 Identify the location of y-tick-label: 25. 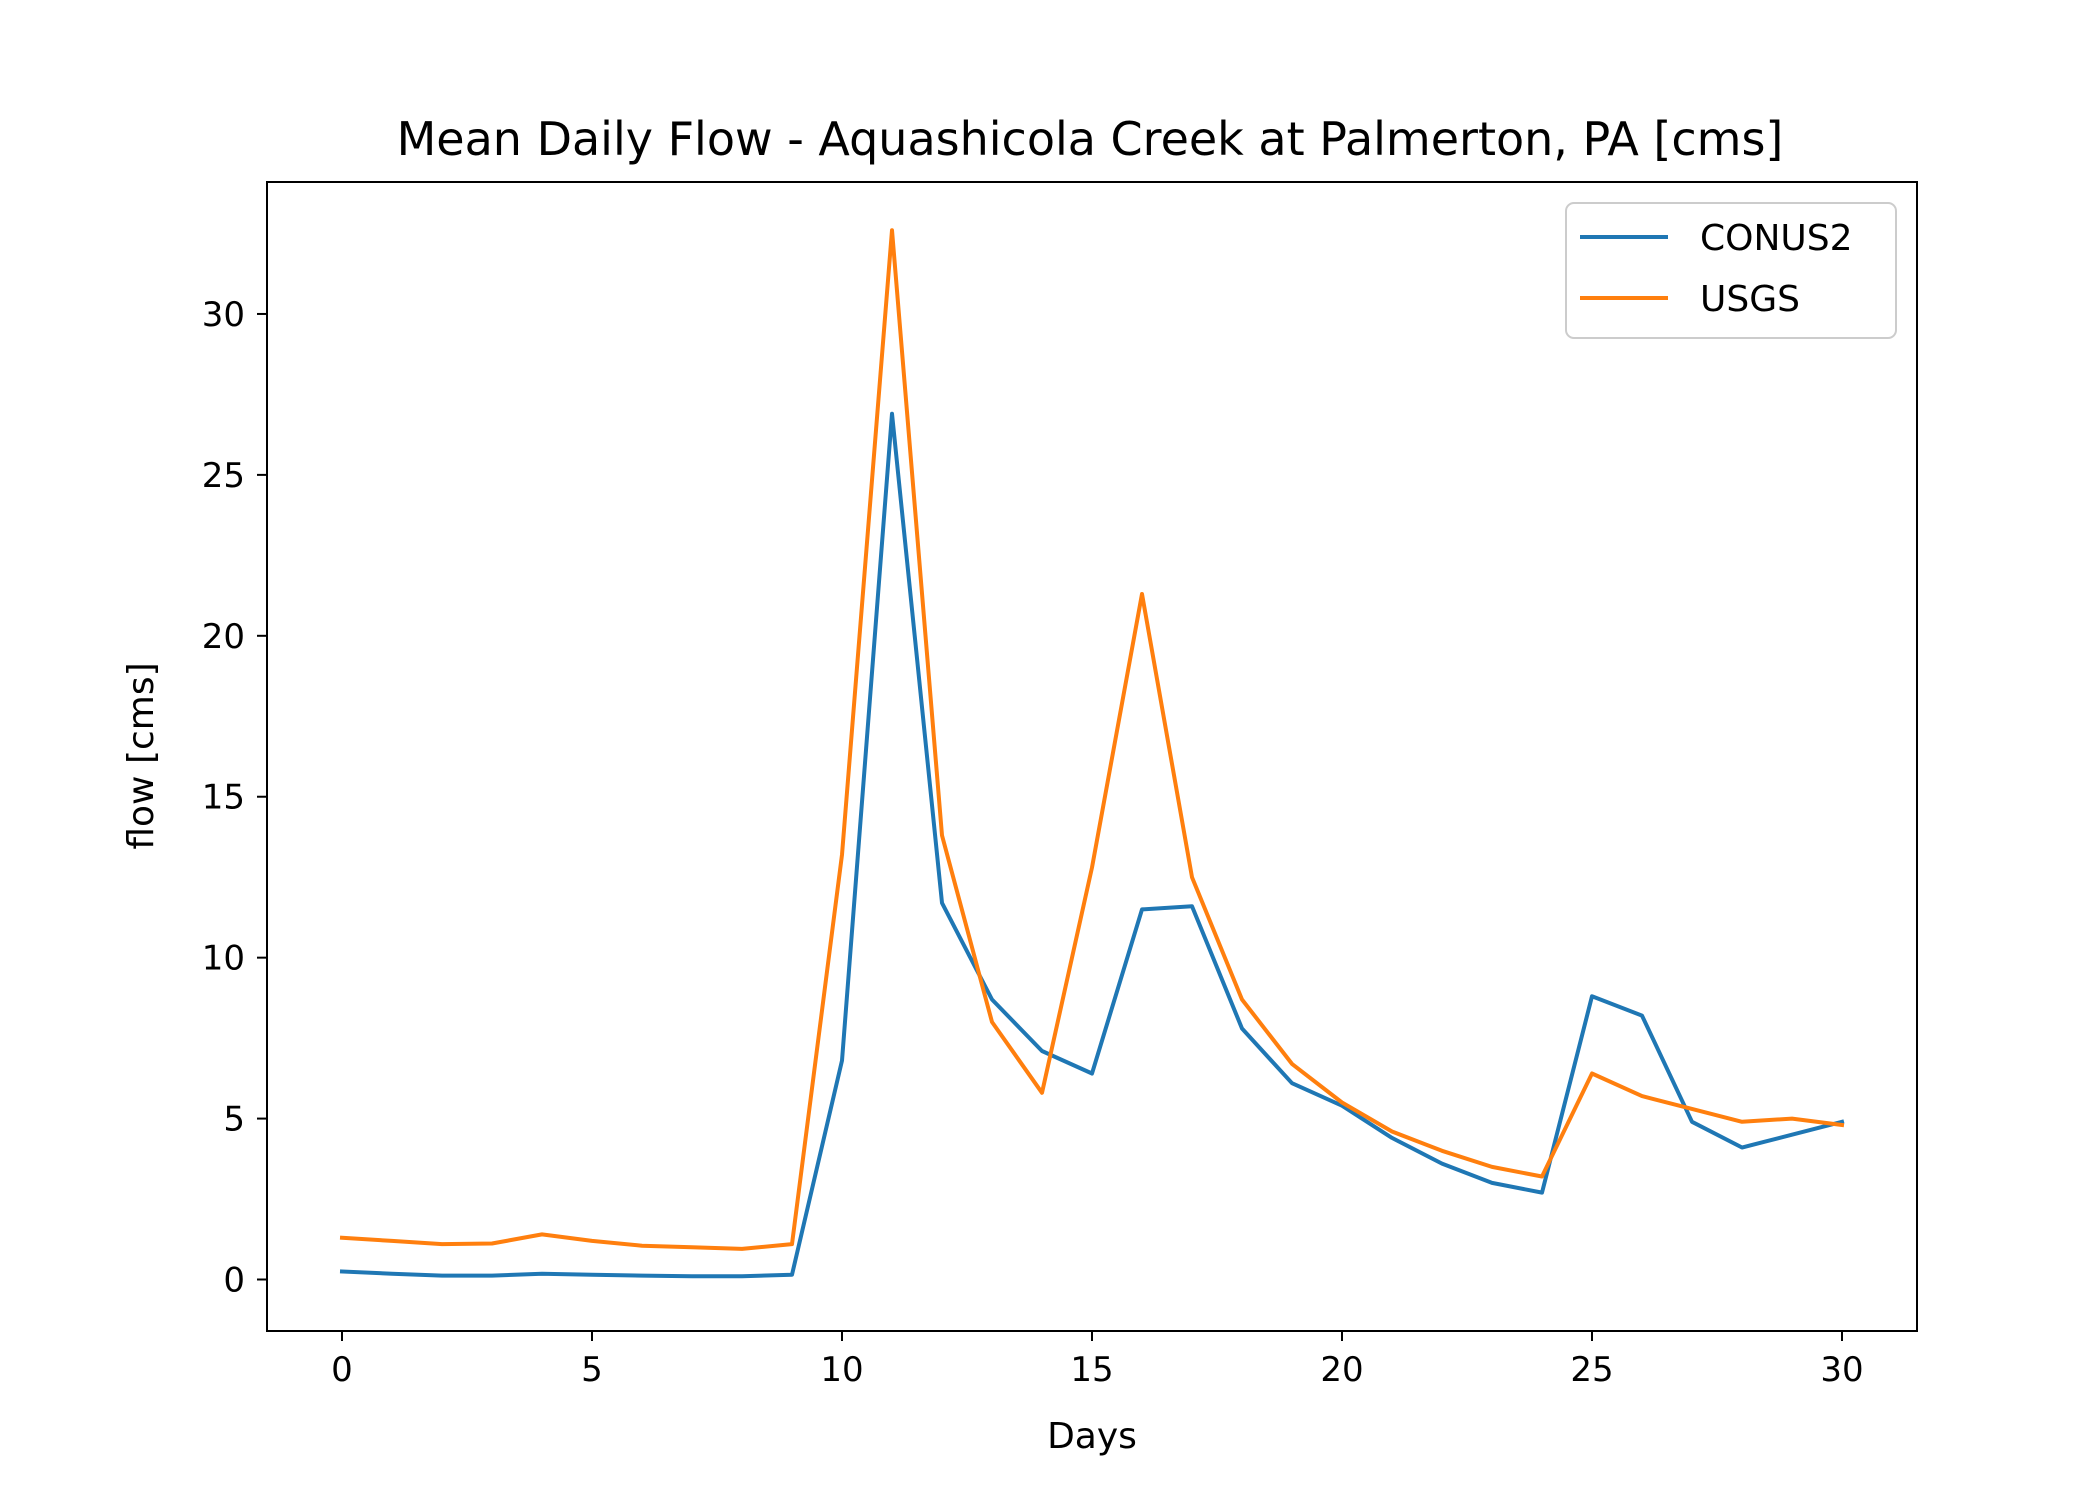
(223, 476).